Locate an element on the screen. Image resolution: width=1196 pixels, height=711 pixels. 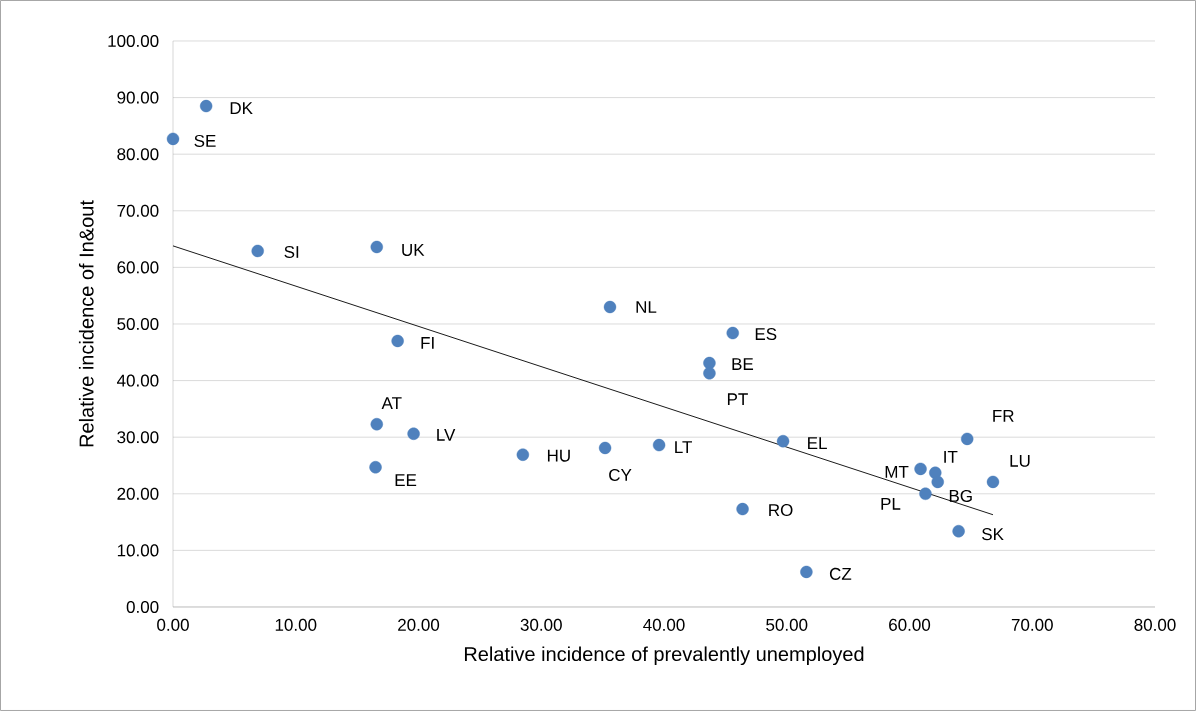
annotation: SE is located at coordinates (205, 140).